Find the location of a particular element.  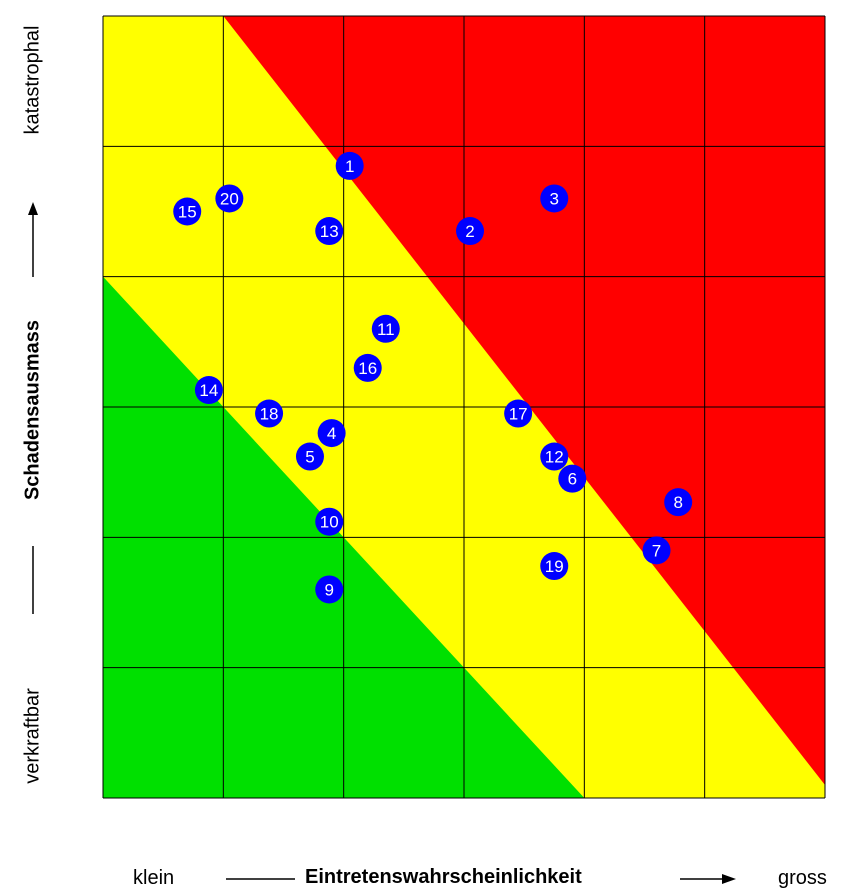

x-axis-label: Eintretenswahrscheinlichkeit is located at coordinates (443, 877).